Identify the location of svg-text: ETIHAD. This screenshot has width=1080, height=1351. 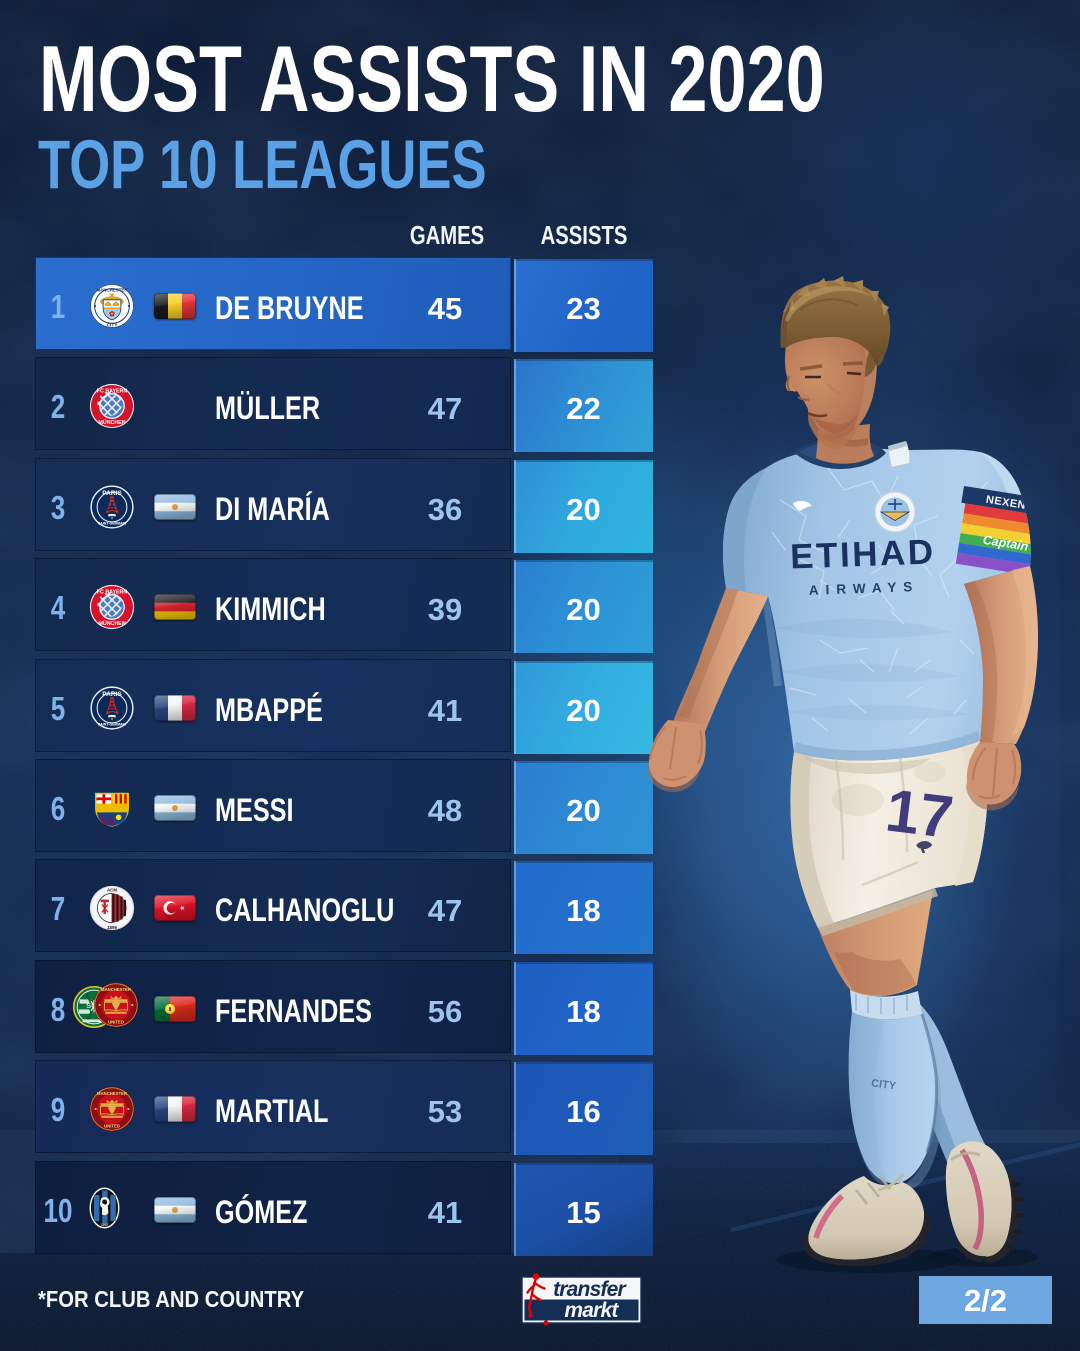
(863, 554).